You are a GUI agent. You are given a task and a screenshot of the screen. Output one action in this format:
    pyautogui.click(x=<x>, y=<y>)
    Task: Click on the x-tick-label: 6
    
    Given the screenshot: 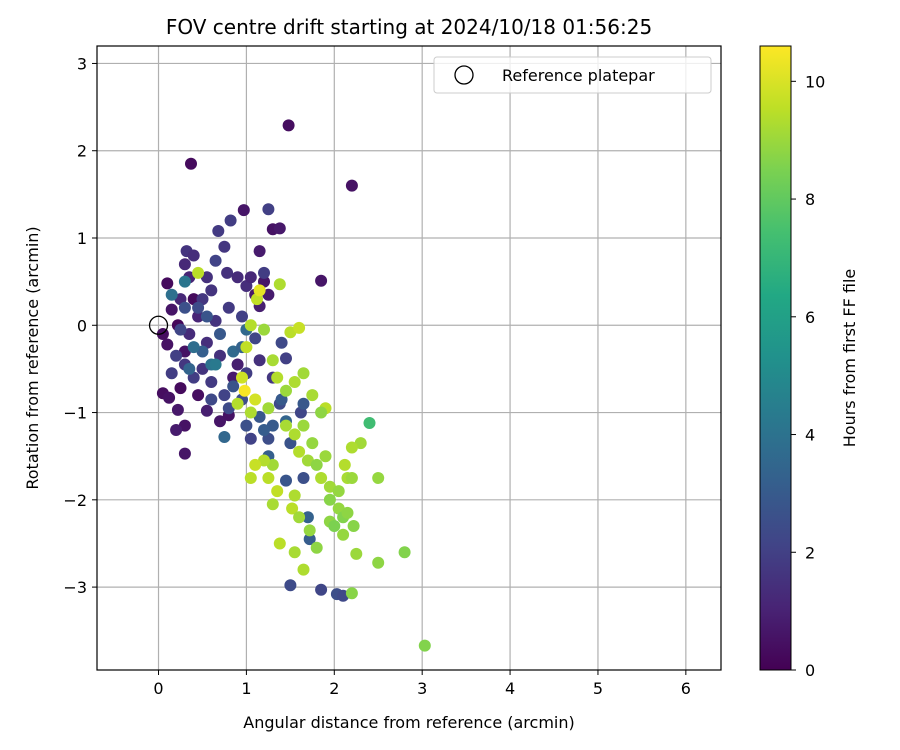 What is the action you would take?
    pyautogui.click(x=686, y=688)
    